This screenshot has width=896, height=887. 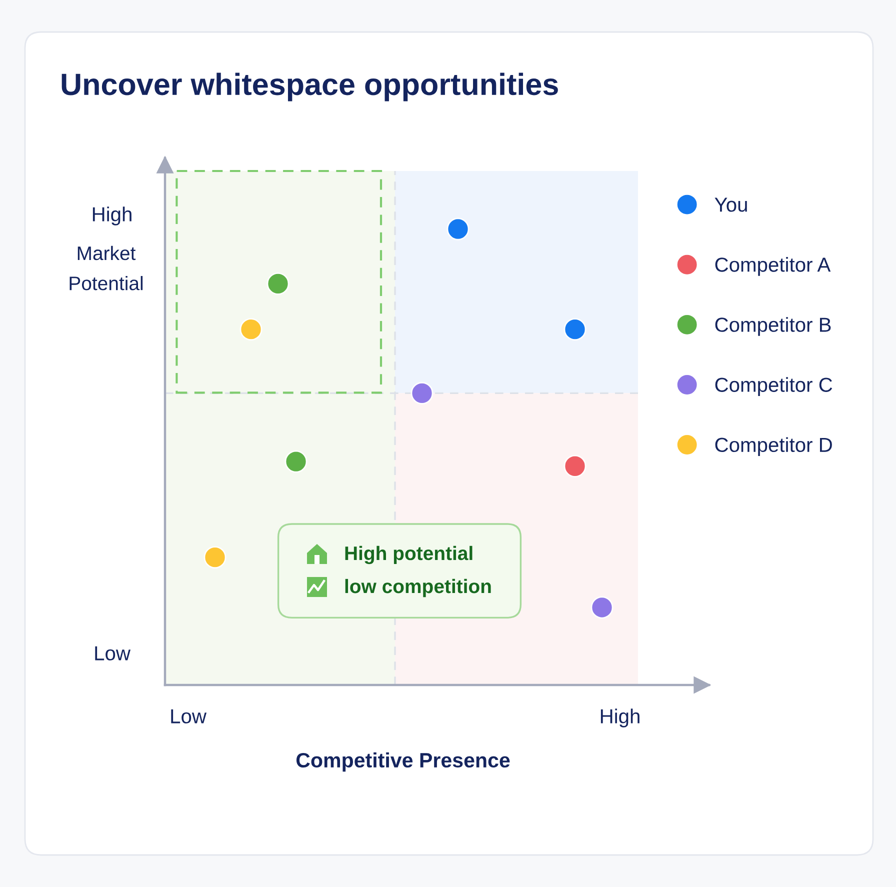 What do you see at coordinates (418, 588) in the screenshot?
I see `annotation: low competition` at bounding box center [418, 588].